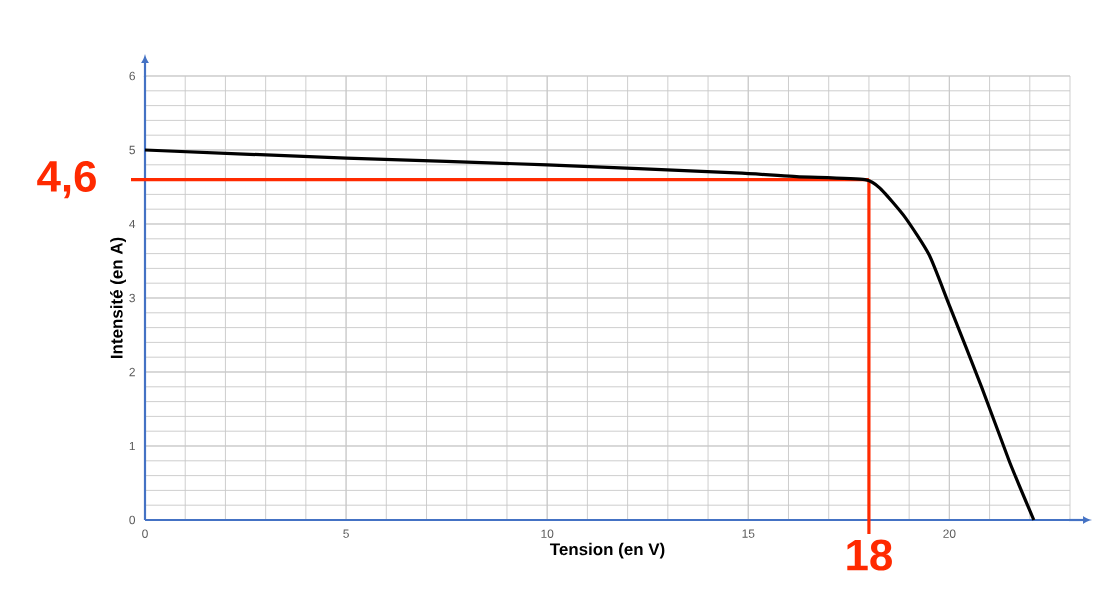 The height and width of the screenshot is (601, 1103). What do you see at coordinates (132, 298) in the screenshot?
I see `y-tick-label: 3` at bounding box center [132, 298].